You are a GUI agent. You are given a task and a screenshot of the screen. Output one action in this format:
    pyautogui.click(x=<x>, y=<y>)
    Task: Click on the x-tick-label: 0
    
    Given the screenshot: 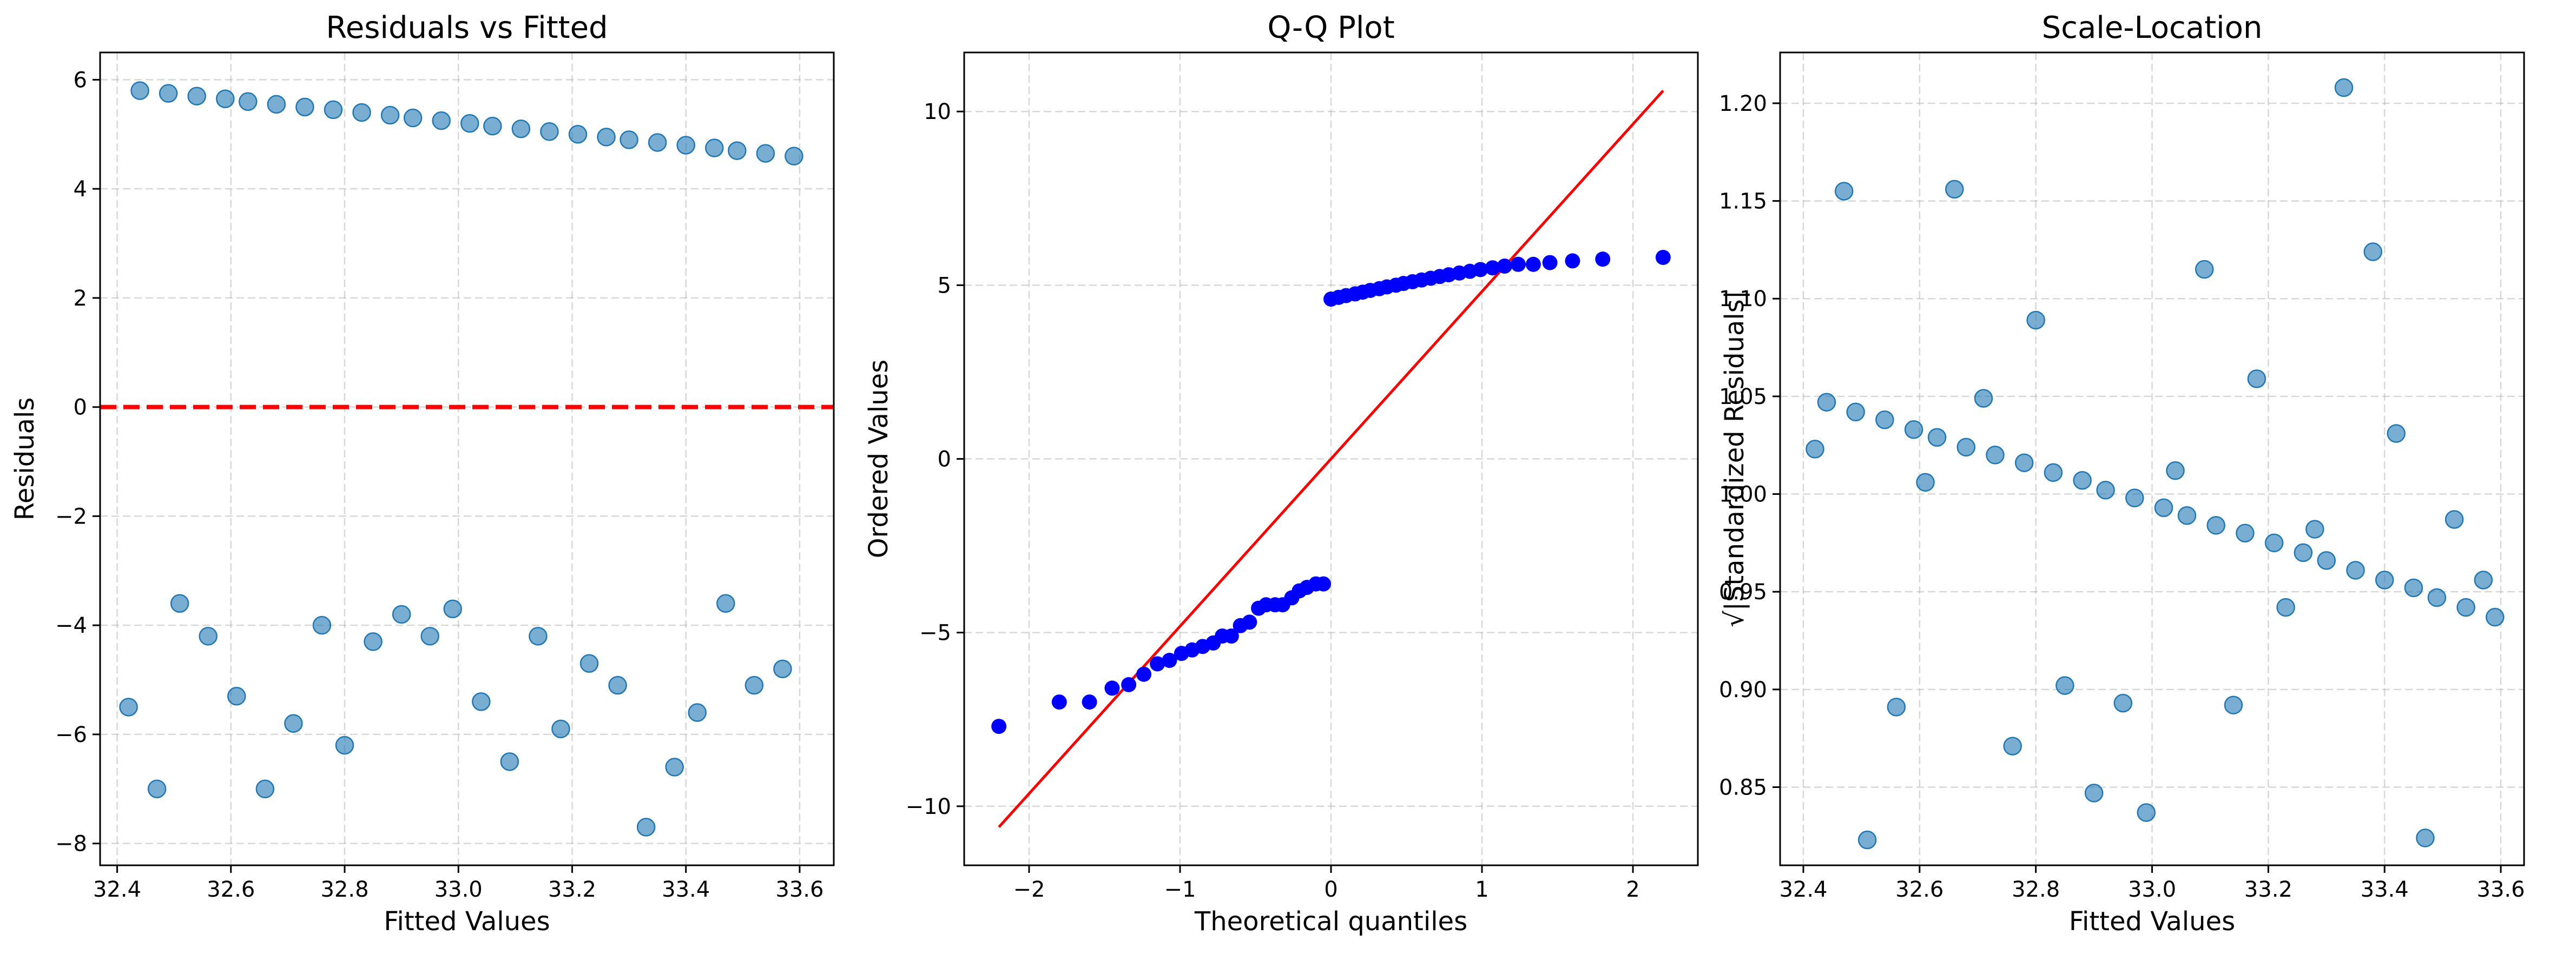 What is the action you would take?
    pyautogui.click(x=1331, y=890)
    